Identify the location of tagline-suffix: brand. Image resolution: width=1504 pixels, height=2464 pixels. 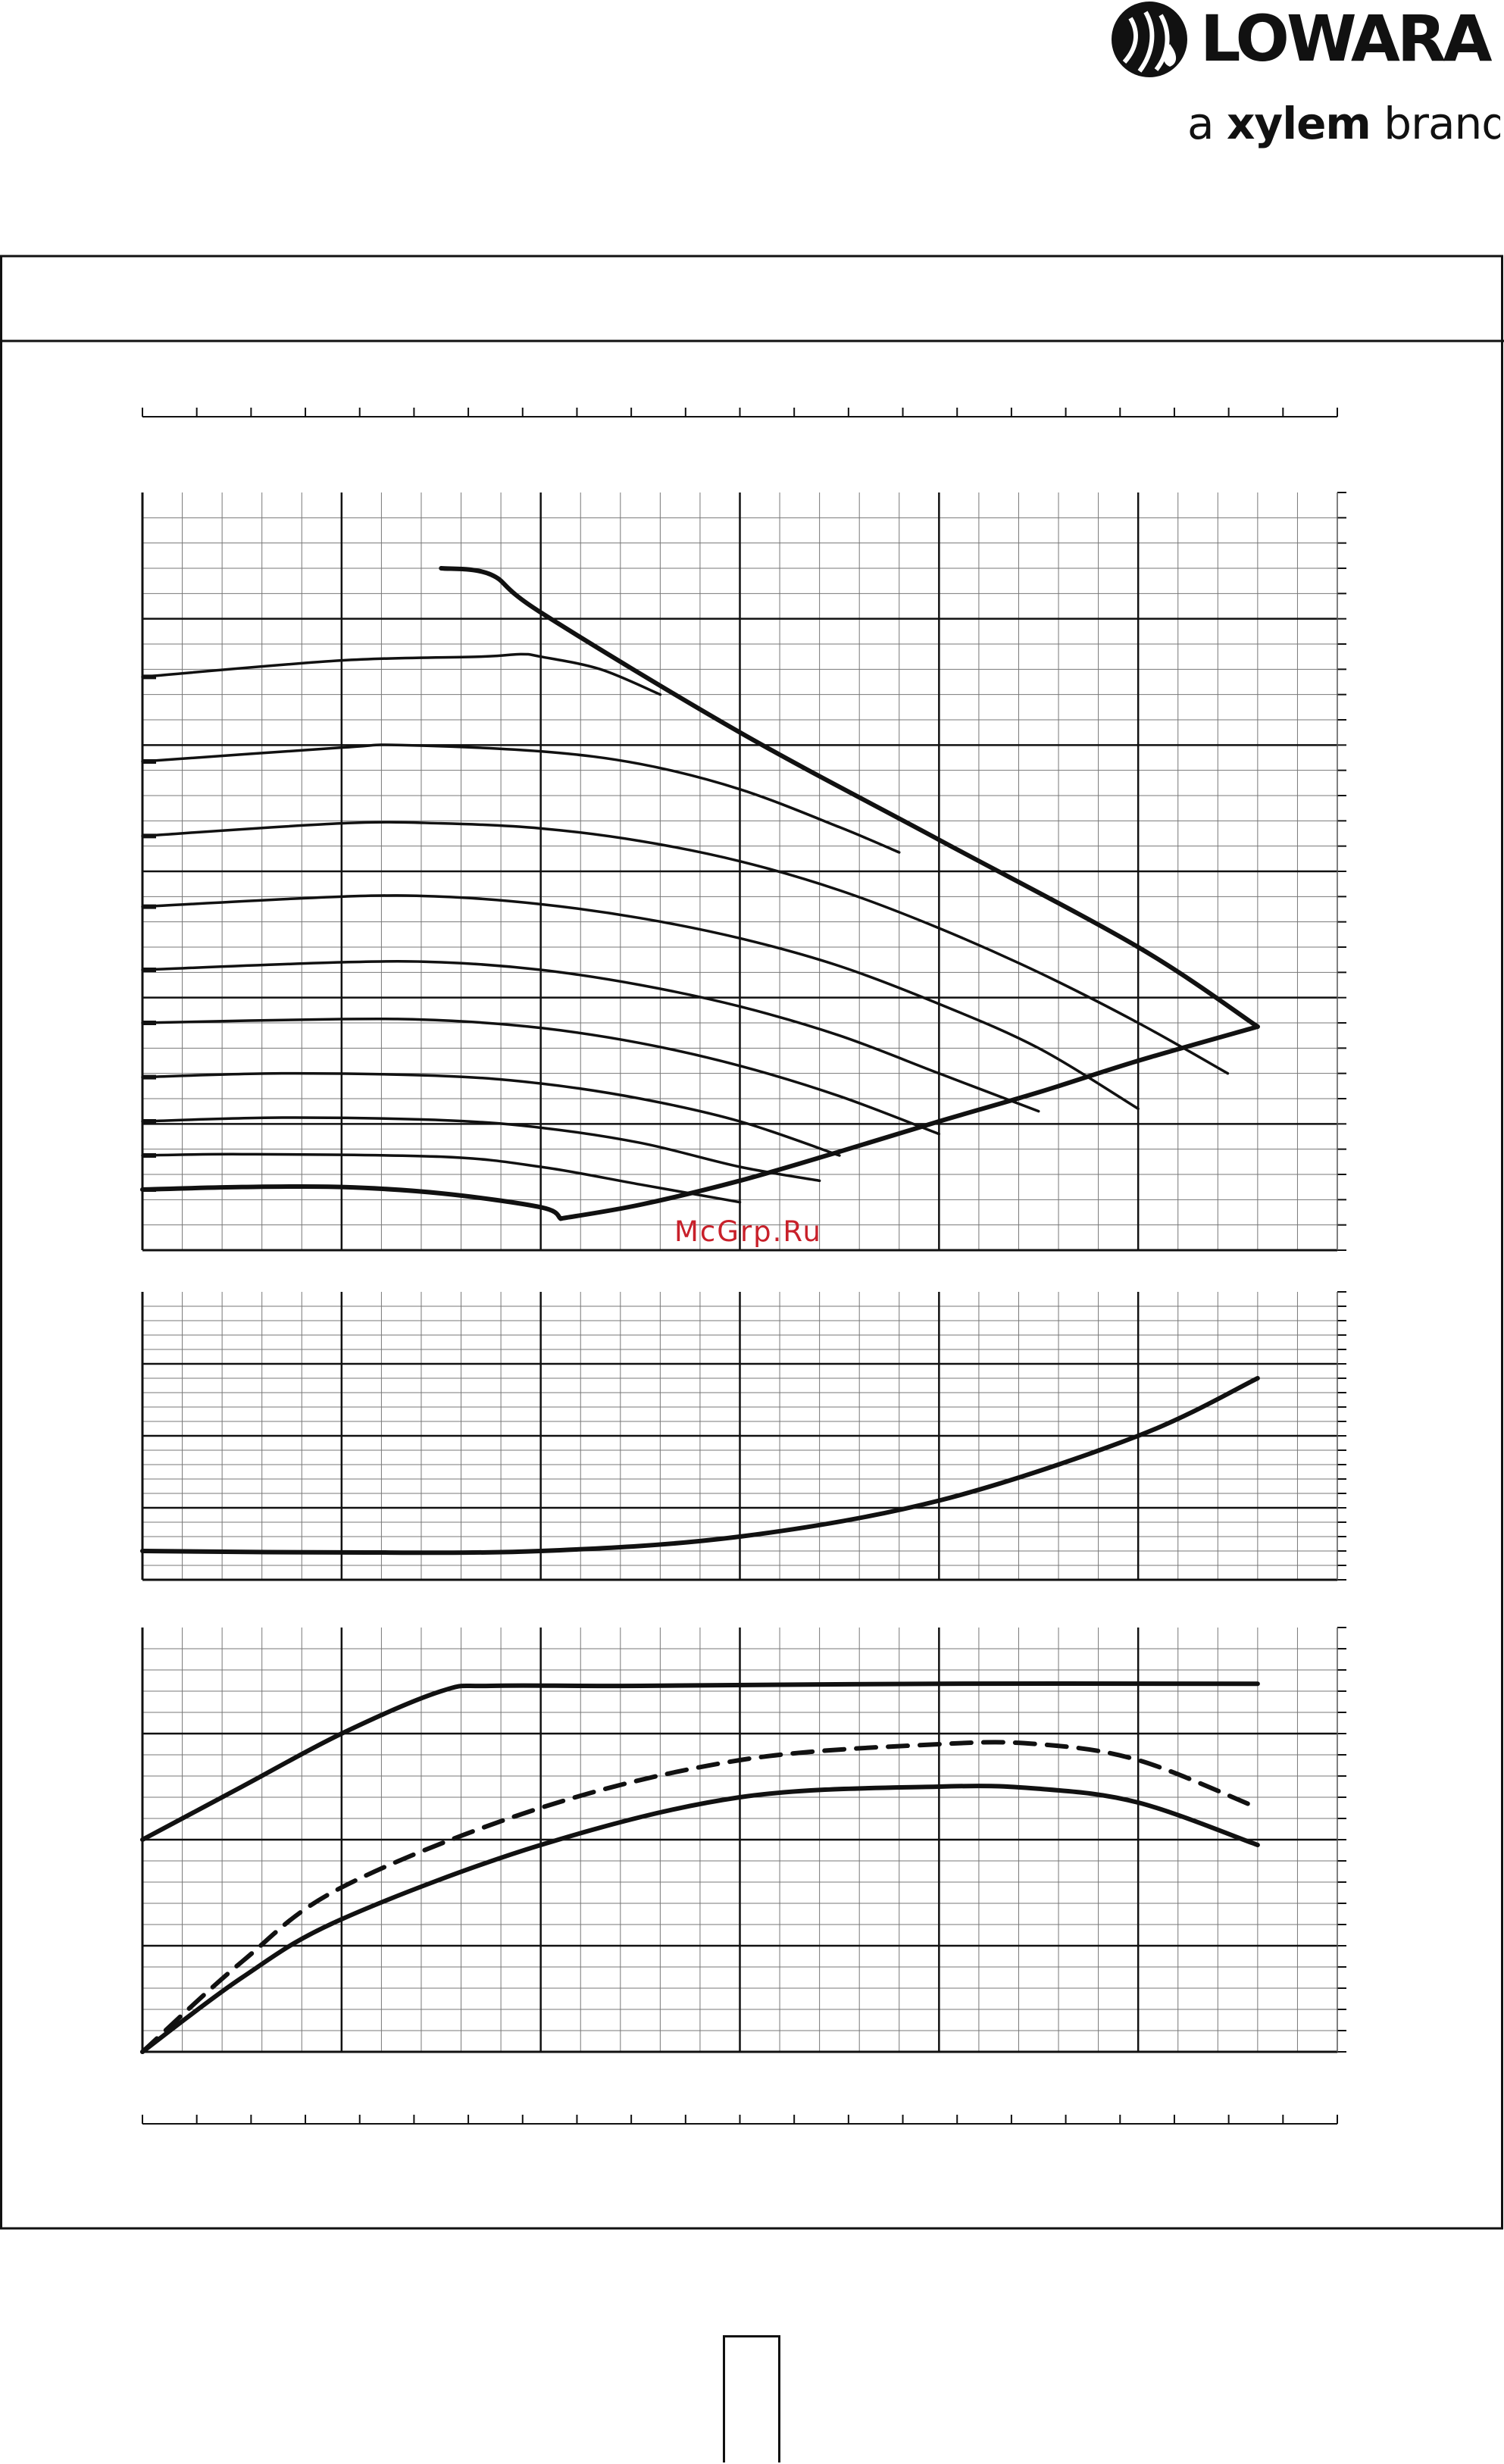
(1435, 123).